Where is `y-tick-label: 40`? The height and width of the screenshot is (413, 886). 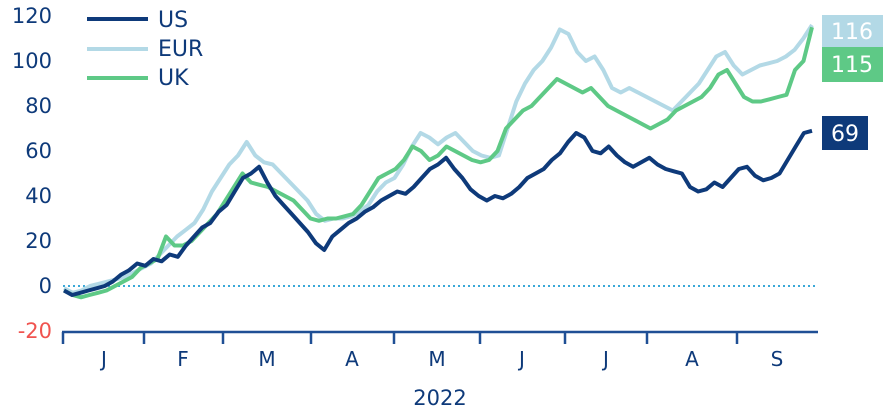 y-tick-label: 40 is located at coordinates (38, 196).